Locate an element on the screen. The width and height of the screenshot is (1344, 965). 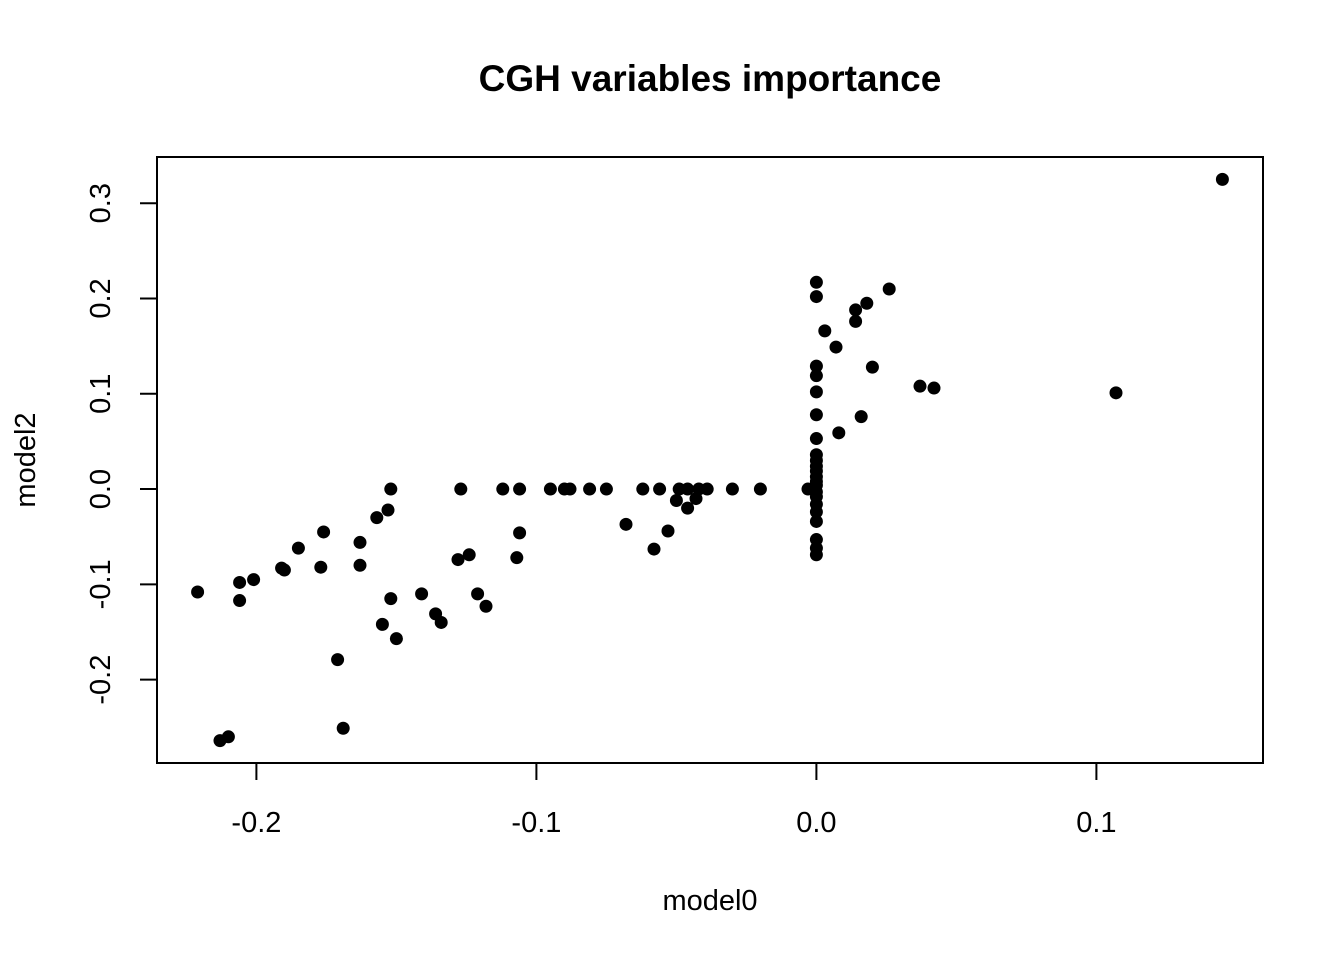
chart-title: CGH variables importance is located at coordinates (710, 78).